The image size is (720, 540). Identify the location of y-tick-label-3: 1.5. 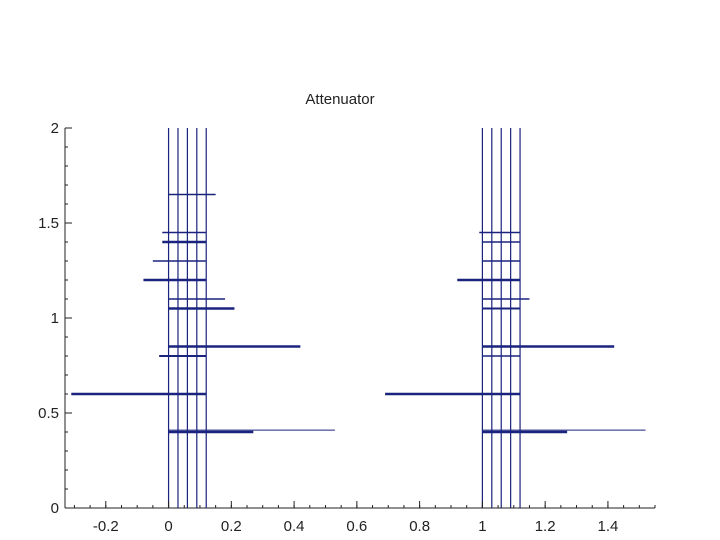
(48, 223).